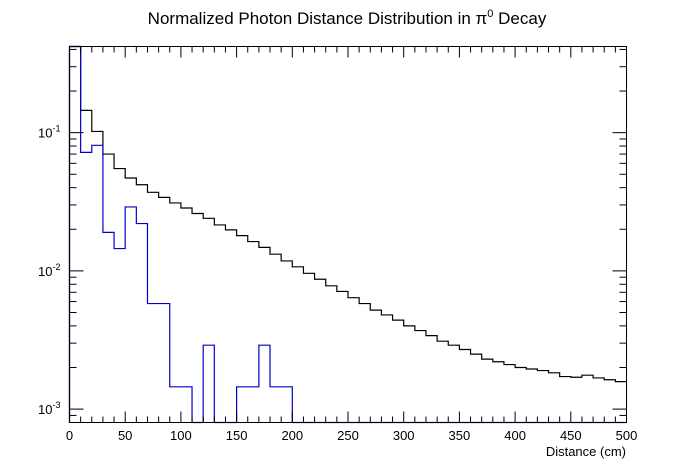 The image size is (696, 472). What do you see at coordinates (56, 129) in the screenshot?
I see `y-tick-exponent: -1` at bounding box center [56, 129].